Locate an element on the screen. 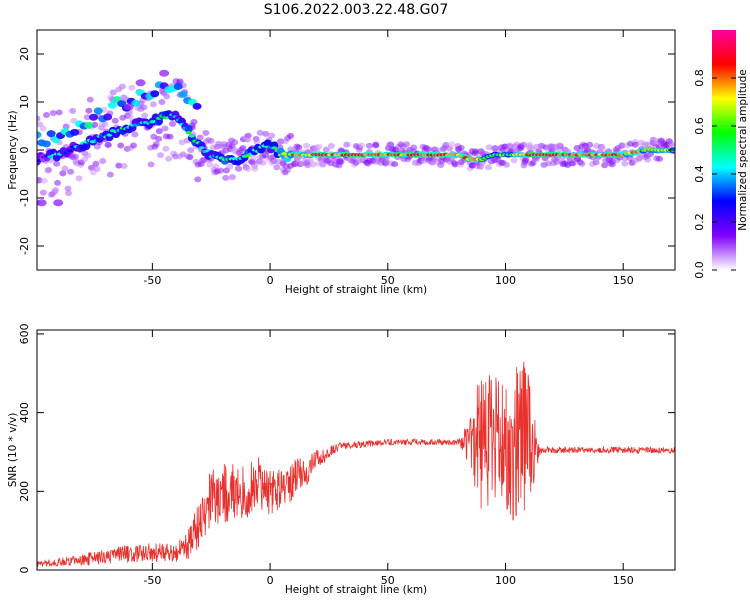 The width and height of the screenshot is (750, 600). colorbar-tick-label: 0.8 is located at coordinates (699, 78).